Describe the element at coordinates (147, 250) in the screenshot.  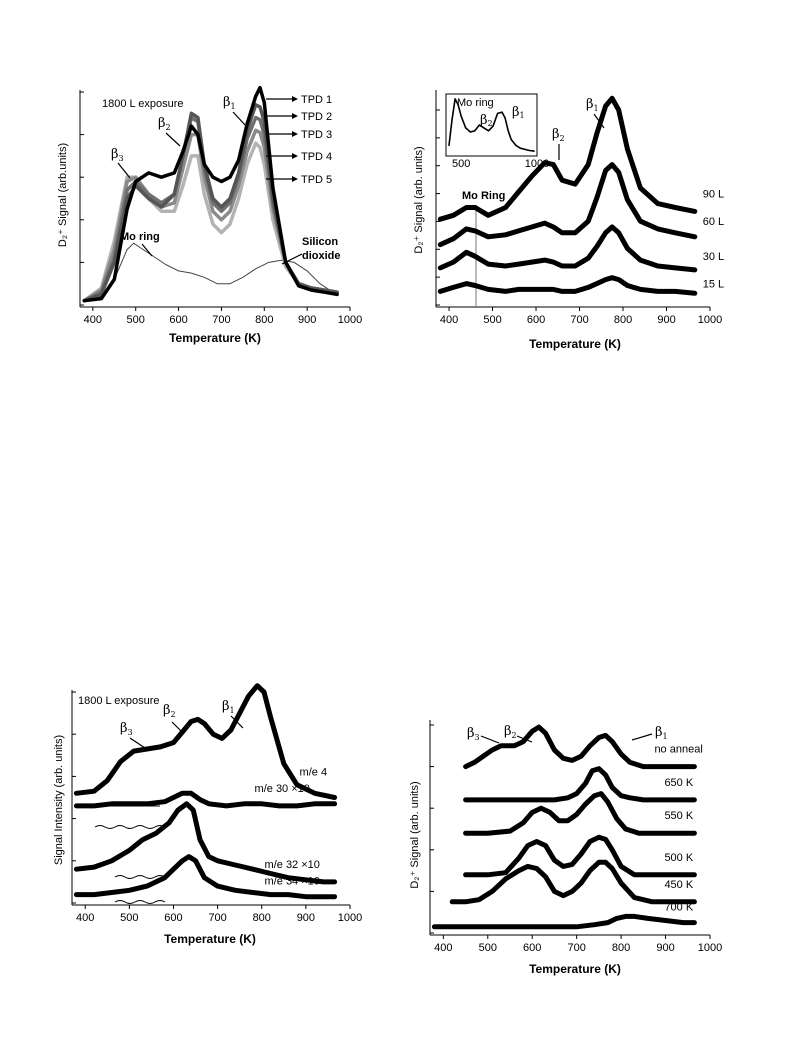
I see `mo-ring-arrow` at that location.